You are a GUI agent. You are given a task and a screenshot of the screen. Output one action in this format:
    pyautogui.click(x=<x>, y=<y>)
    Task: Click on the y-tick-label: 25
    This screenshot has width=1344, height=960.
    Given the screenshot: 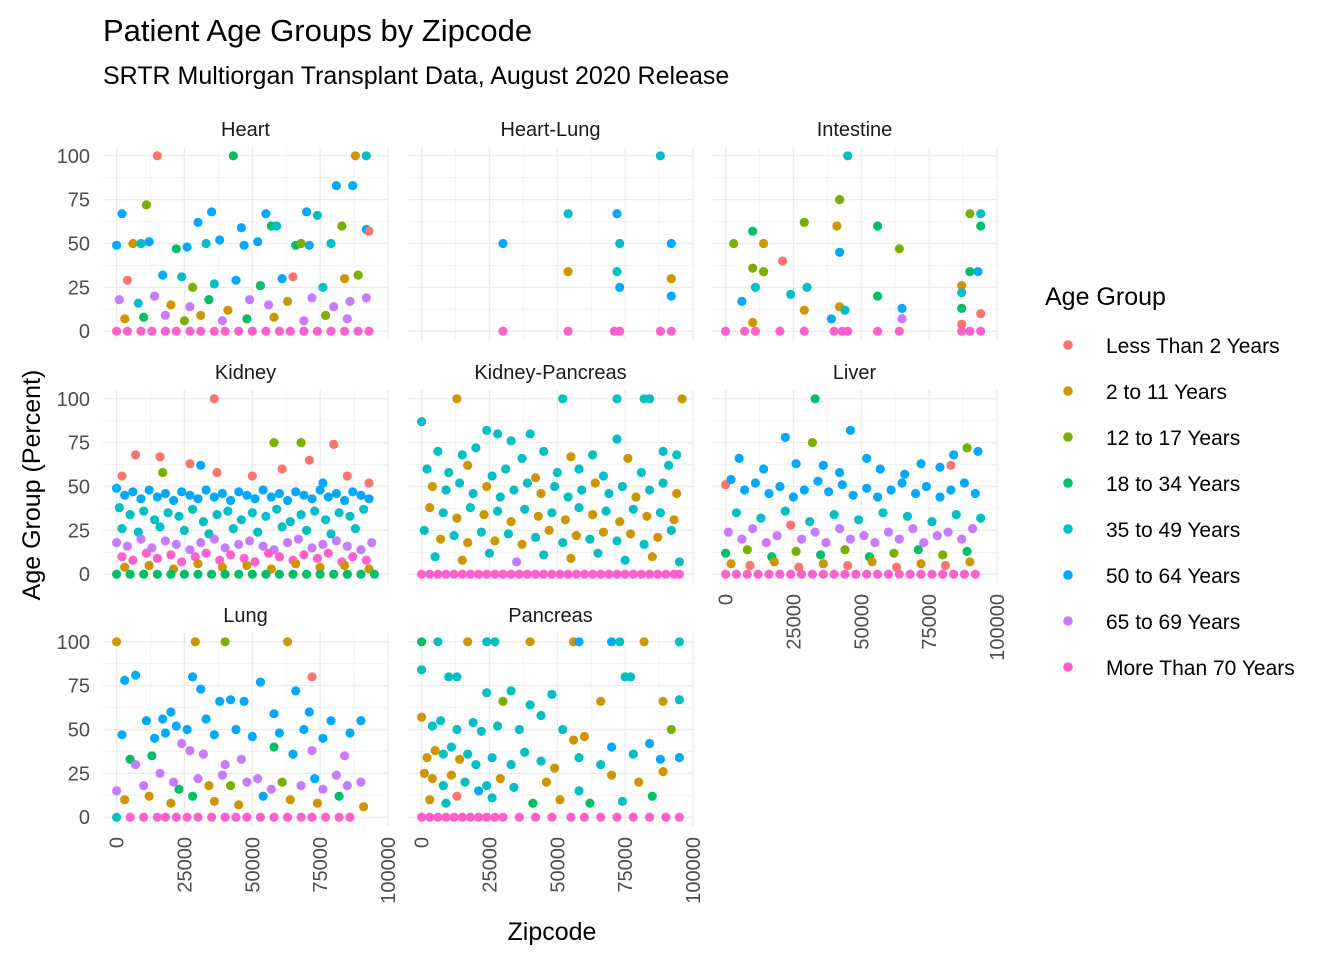 What is the action you would take?
    pyautogui.click(x=79, y=774)
    